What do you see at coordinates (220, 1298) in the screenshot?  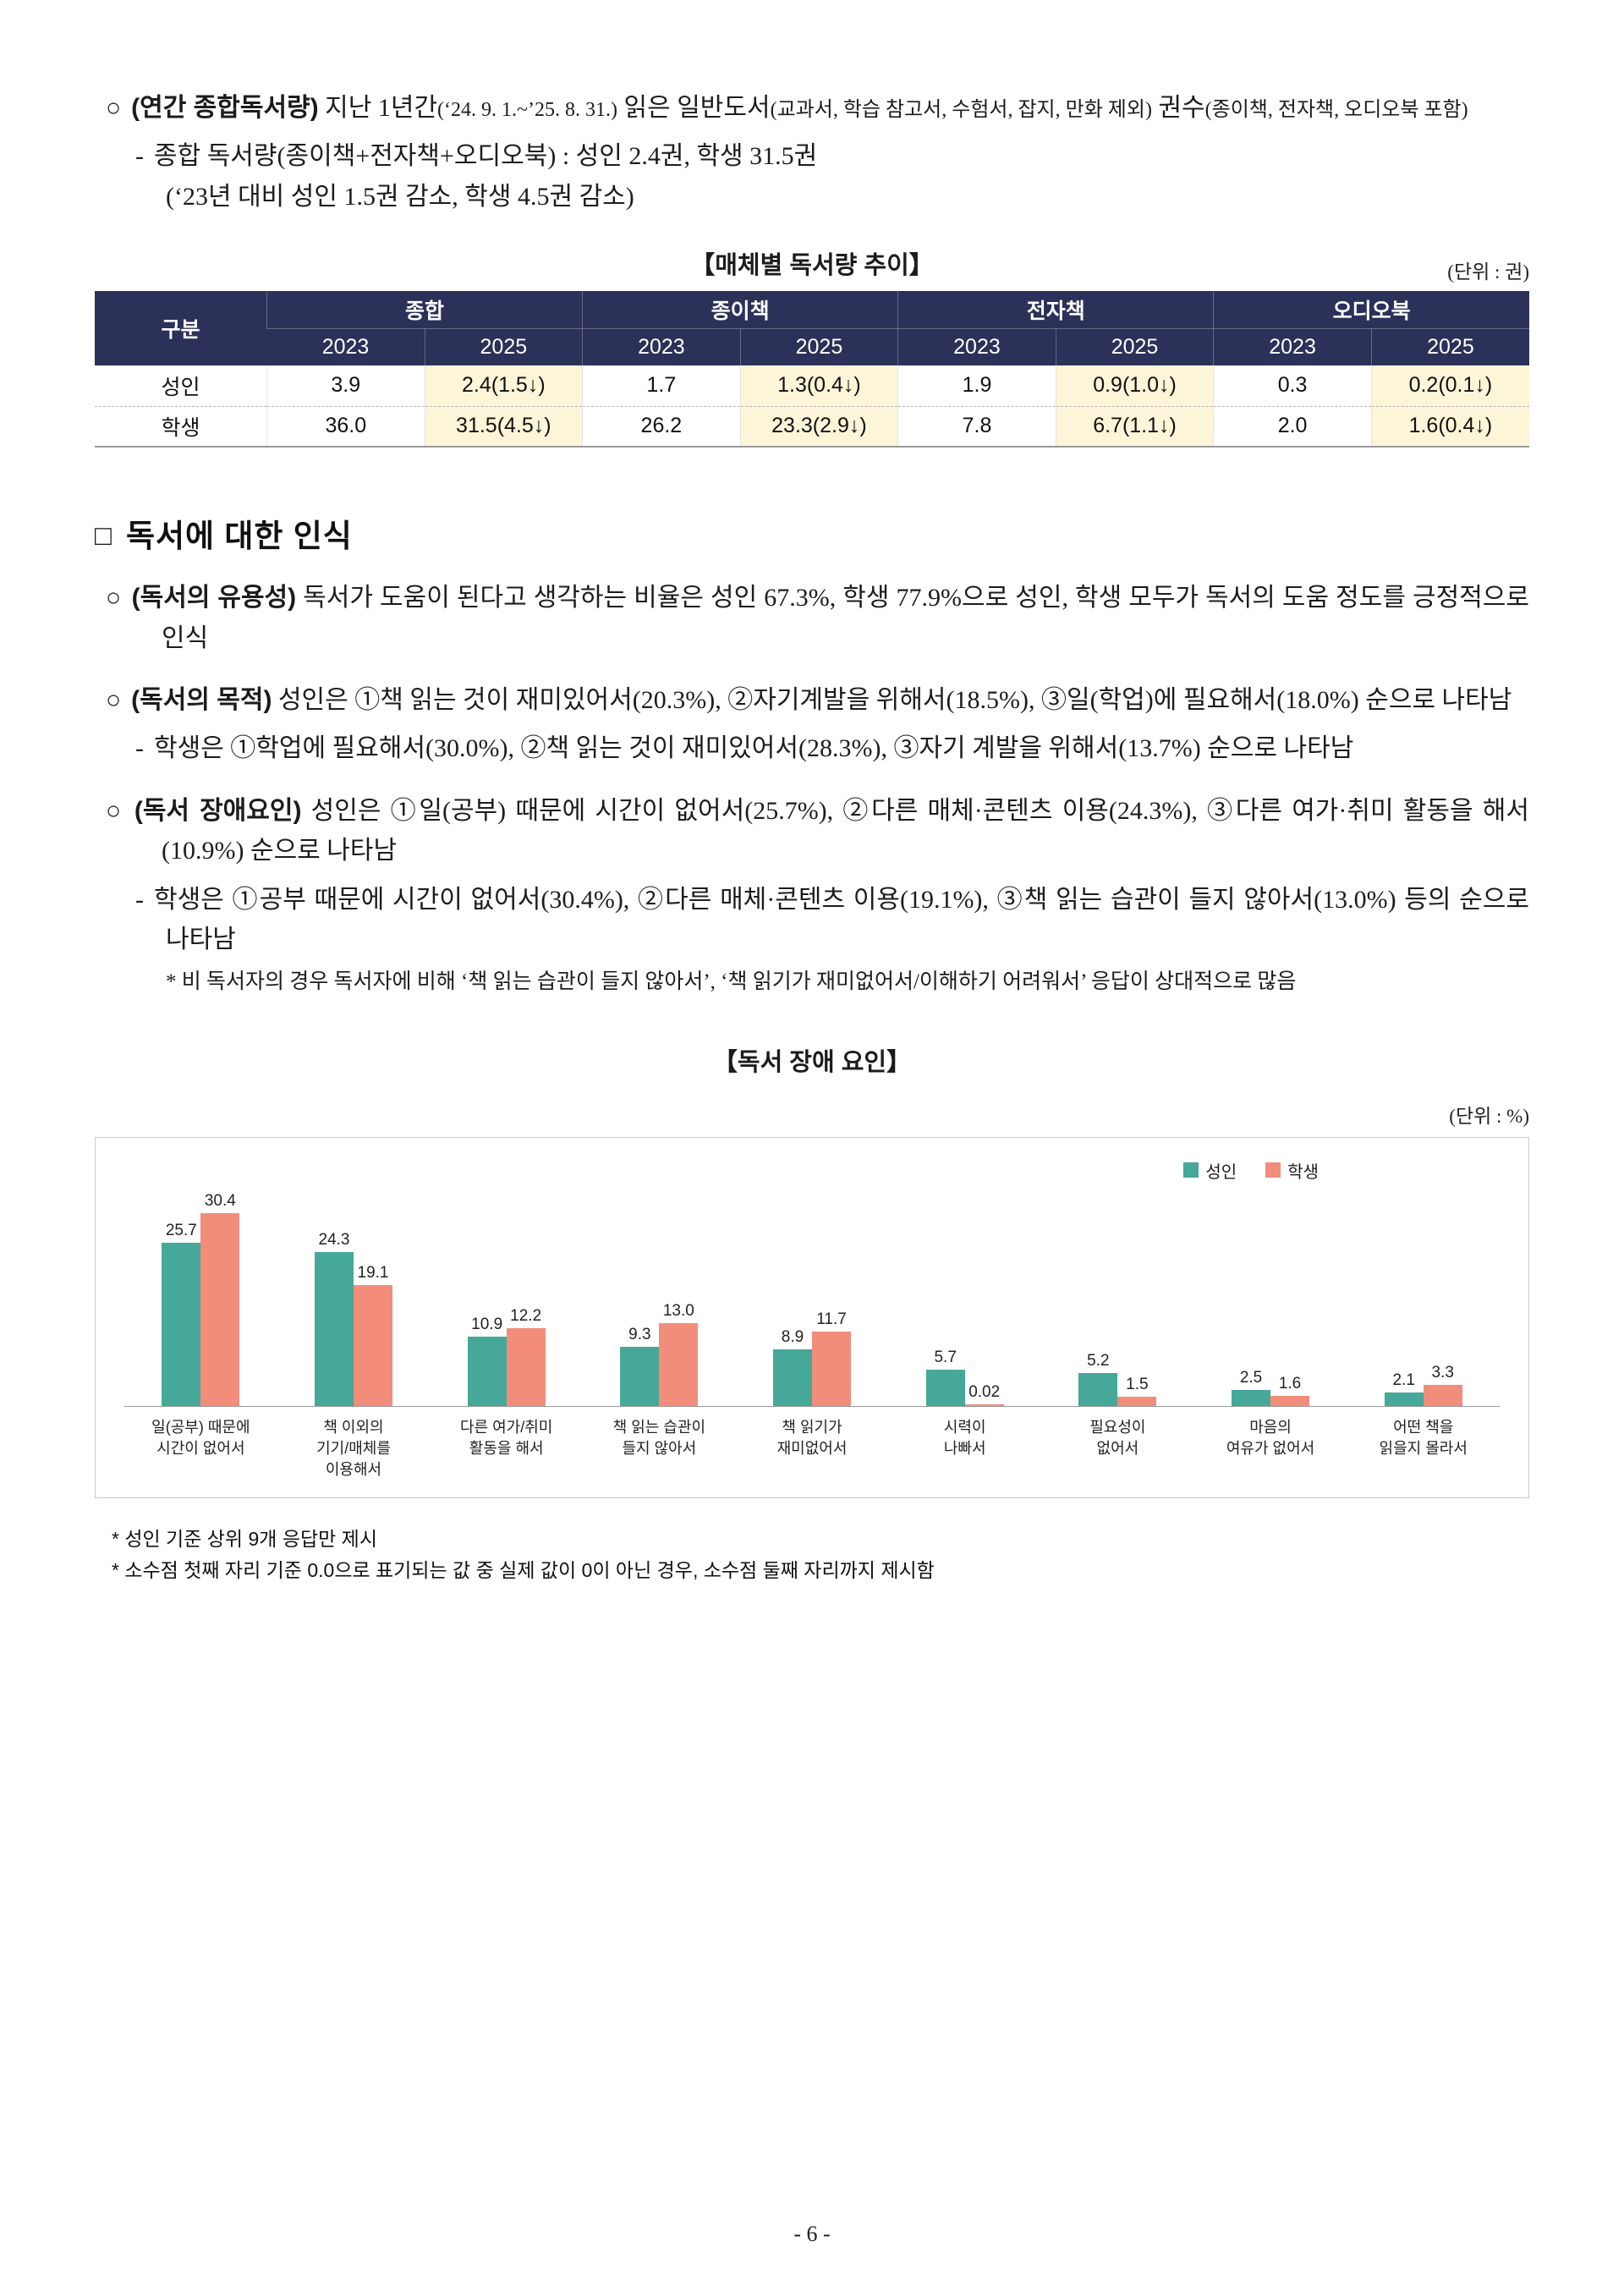 I see `bar-column: 30.4` at bounding box center [220, 1298].